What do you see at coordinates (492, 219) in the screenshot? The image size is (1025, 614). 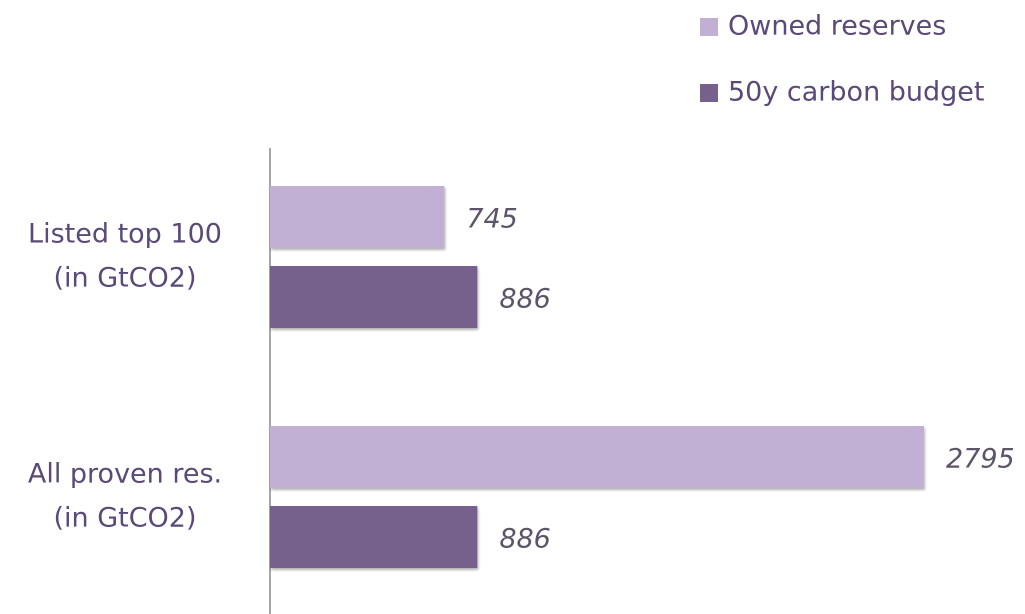 I see `value-label: 745` at bounding box center [492, 219].